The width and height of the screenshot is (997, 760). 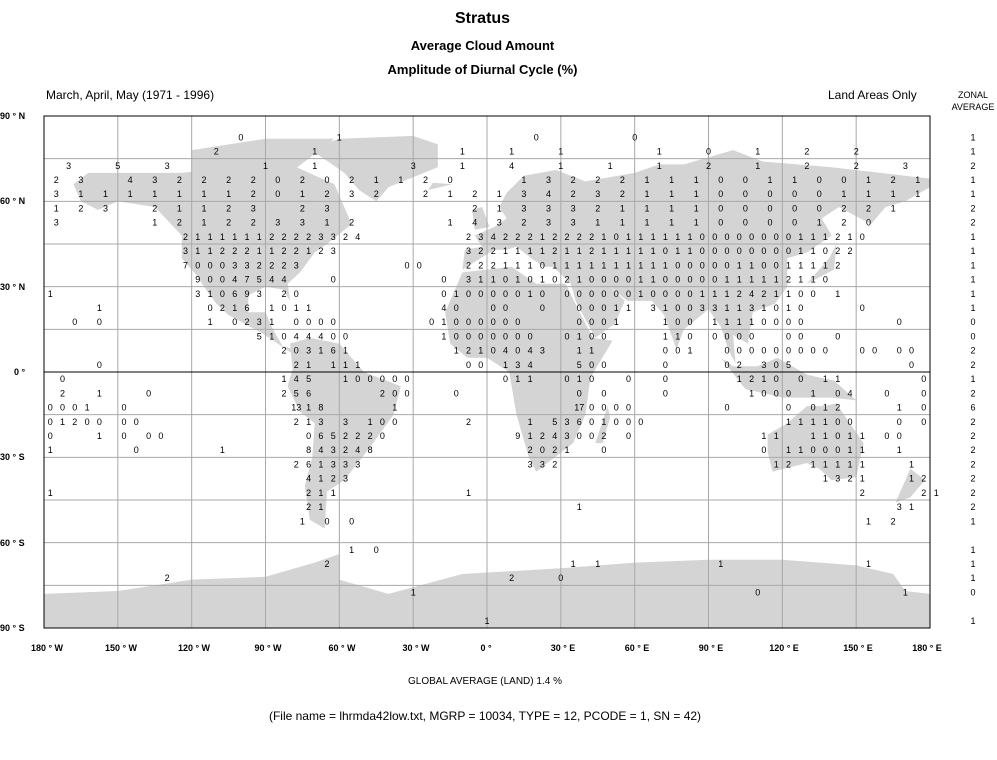 What do you see at coordinates (320, 408) in the screenshot?
I see `cell-value: 8` at bounding box center [320, 408].